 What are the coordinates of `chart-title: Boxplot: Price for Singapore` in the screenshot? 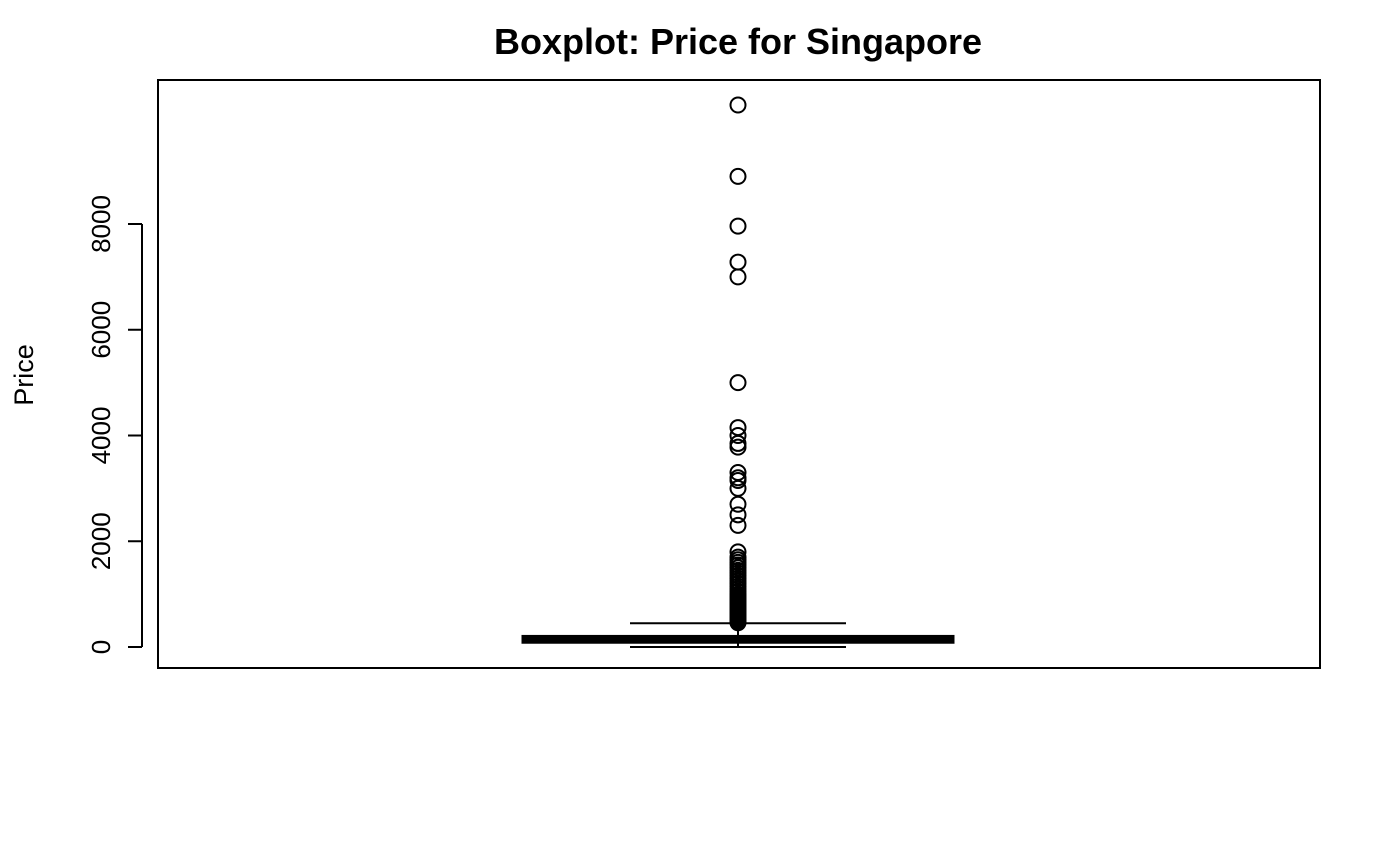 It's located at (738, 41).